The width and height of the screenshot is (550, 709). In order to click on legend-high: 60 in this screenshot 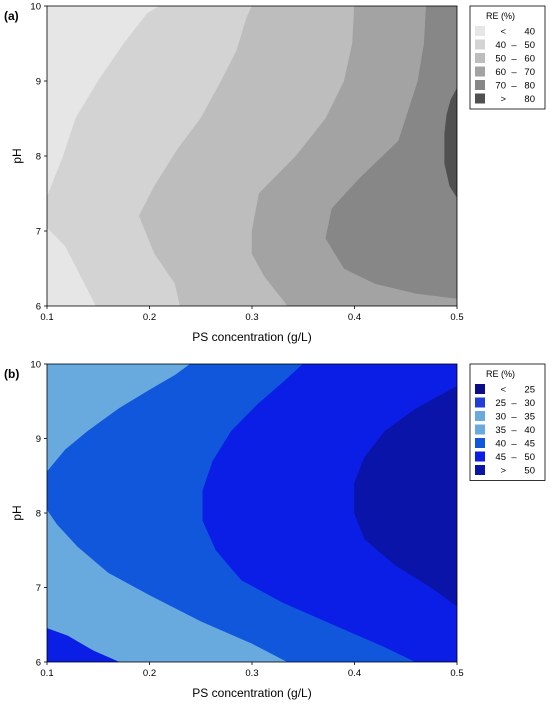, I will do `click(529, 59)`.